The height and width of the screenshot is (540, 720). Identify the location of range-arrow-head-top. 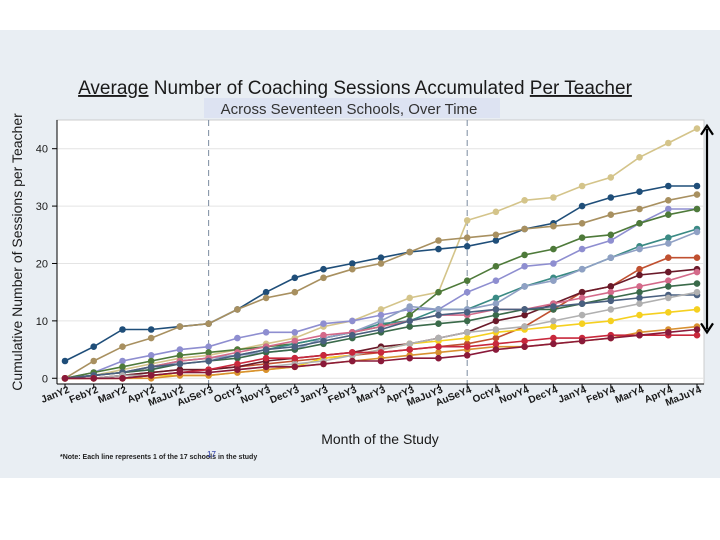
(707, 129).